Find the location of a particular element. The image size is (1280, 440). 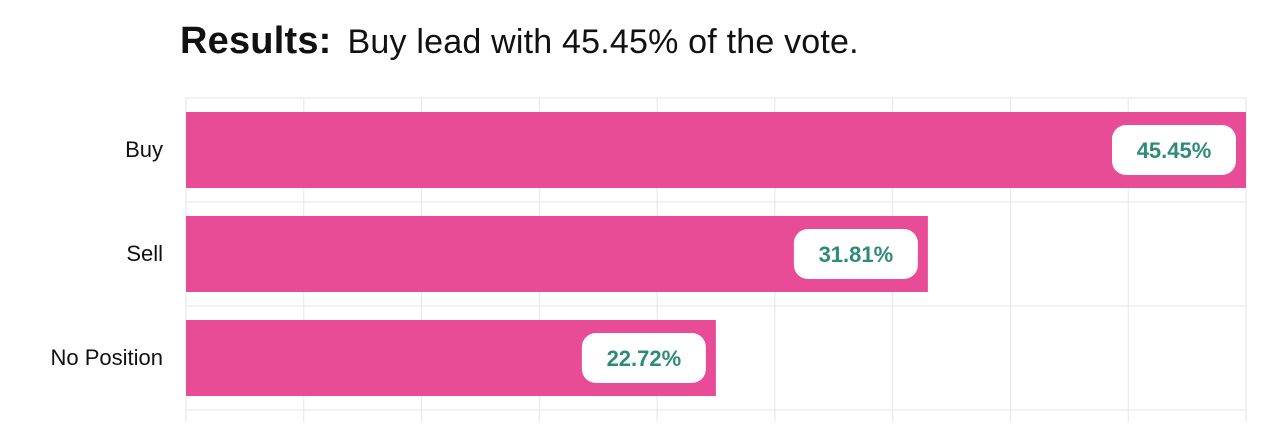

value-badge-sell is located at coordinates (855, 254).